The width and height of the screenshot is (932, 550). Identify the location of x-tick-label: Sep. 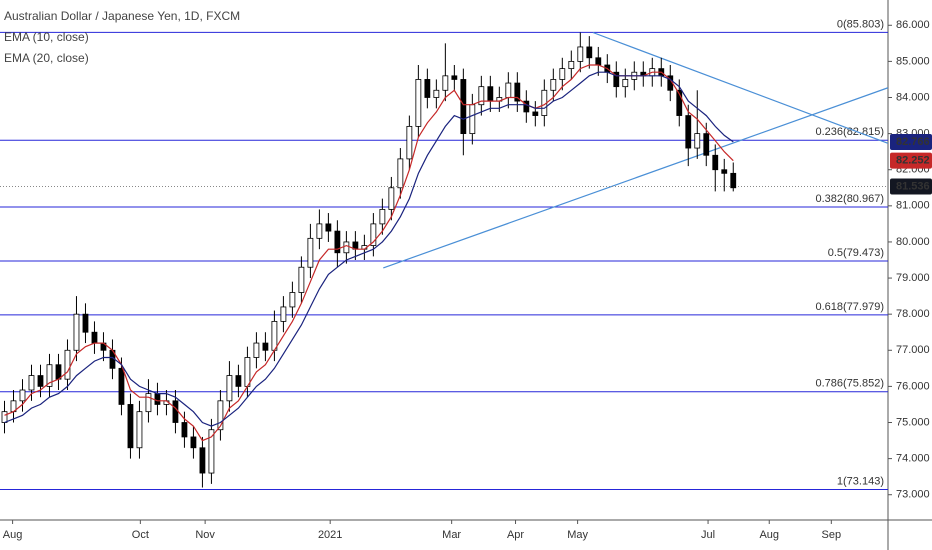
(832, 535).